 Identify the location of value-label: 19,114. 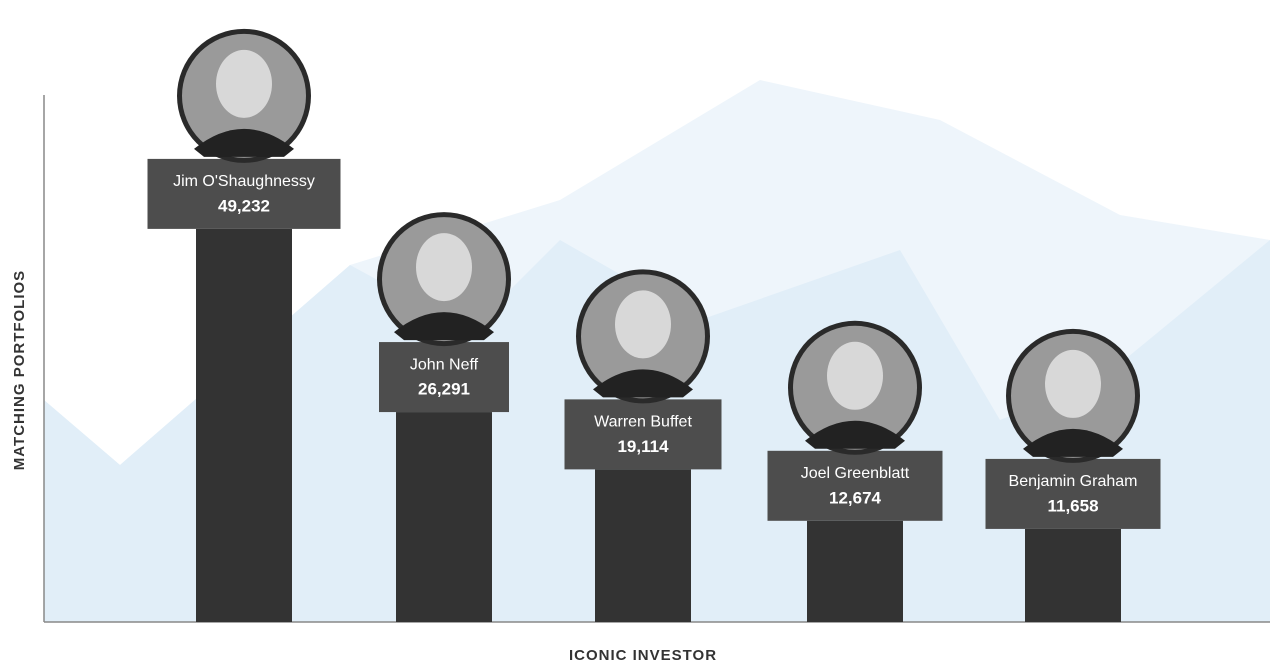
(643, 446).